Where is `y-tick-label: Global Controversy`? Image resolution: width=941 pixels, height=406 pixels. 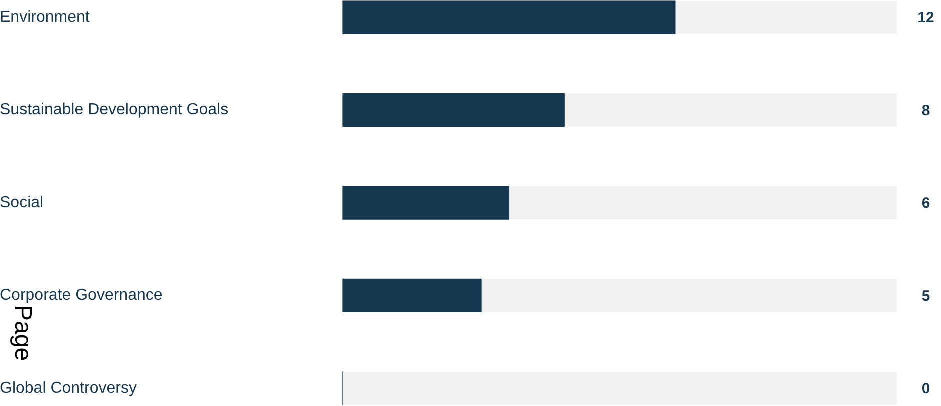 y-tick-label: Global Controversy is located at coordinates (68, 388).